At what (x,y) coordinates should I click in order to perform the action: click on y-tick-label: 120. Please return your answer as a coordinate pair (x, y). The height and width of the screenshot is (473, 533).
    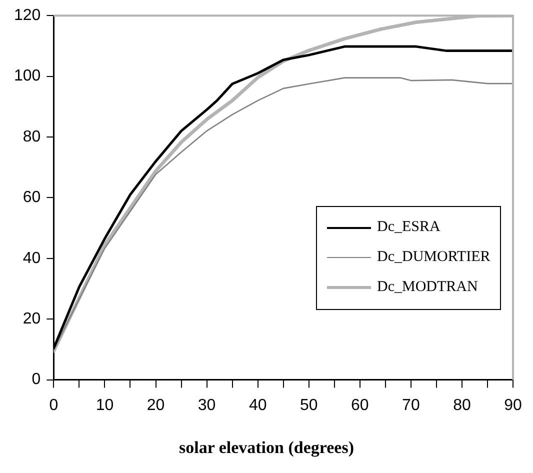
    Looking at the image, I should click on (27, 15).